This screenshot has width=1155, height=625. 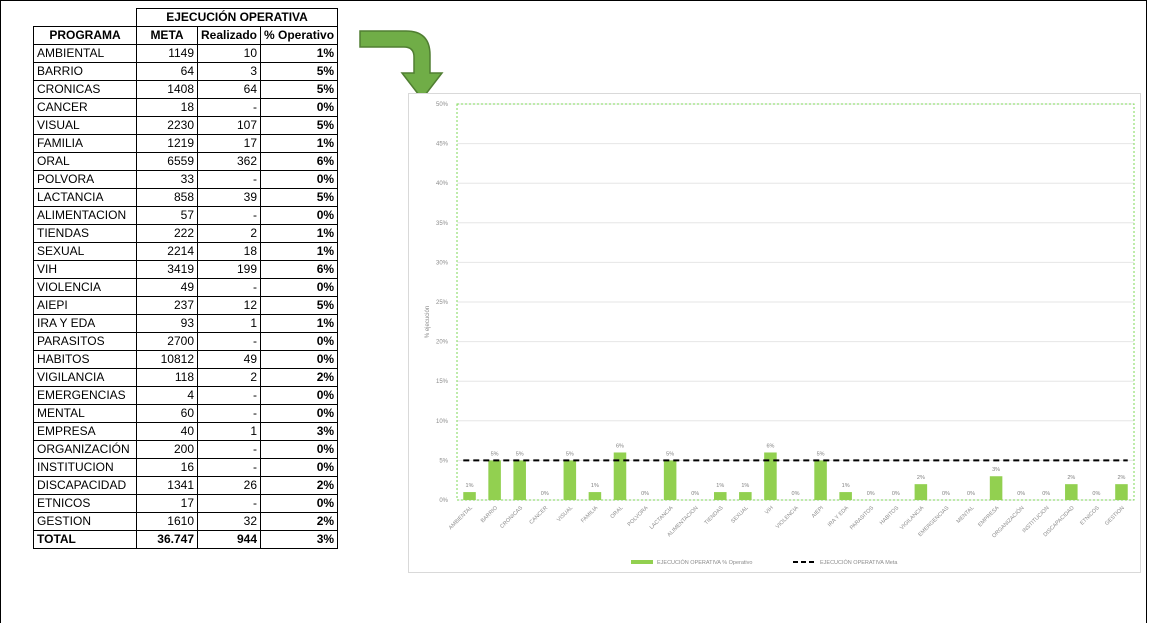 What do you see at coordinates (442, 263) in the screenshot?
I see `y-tick-label: 30%` at bounding box center [442, 263].